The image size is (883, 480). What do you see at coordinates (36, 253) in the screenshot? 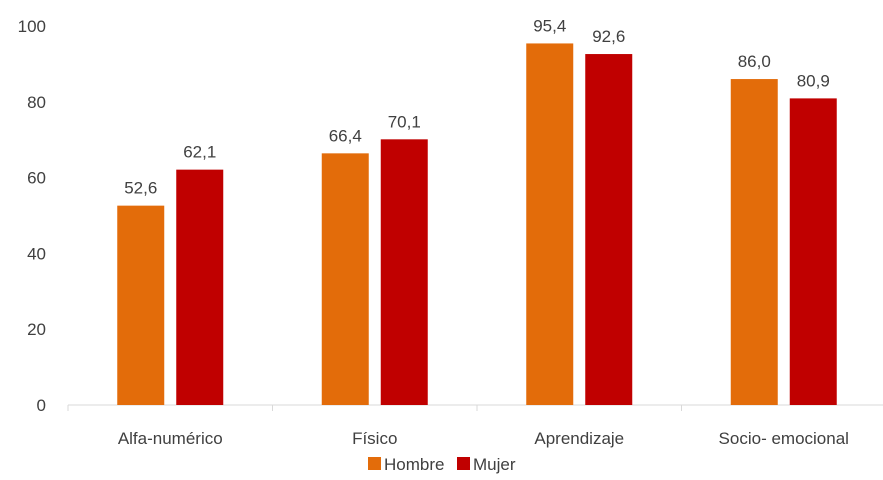
I see `y-tick-label: 40` at bounding box center [36, 253].